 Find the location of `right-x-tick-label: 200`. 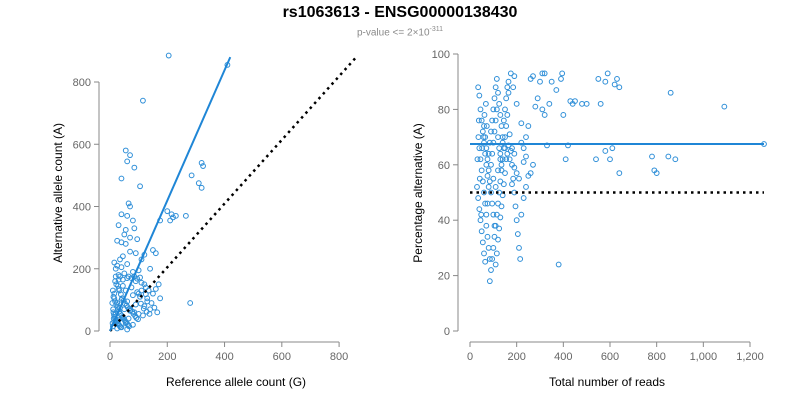

right-x-tick-label: 200 is located at coordinates (516, 357).